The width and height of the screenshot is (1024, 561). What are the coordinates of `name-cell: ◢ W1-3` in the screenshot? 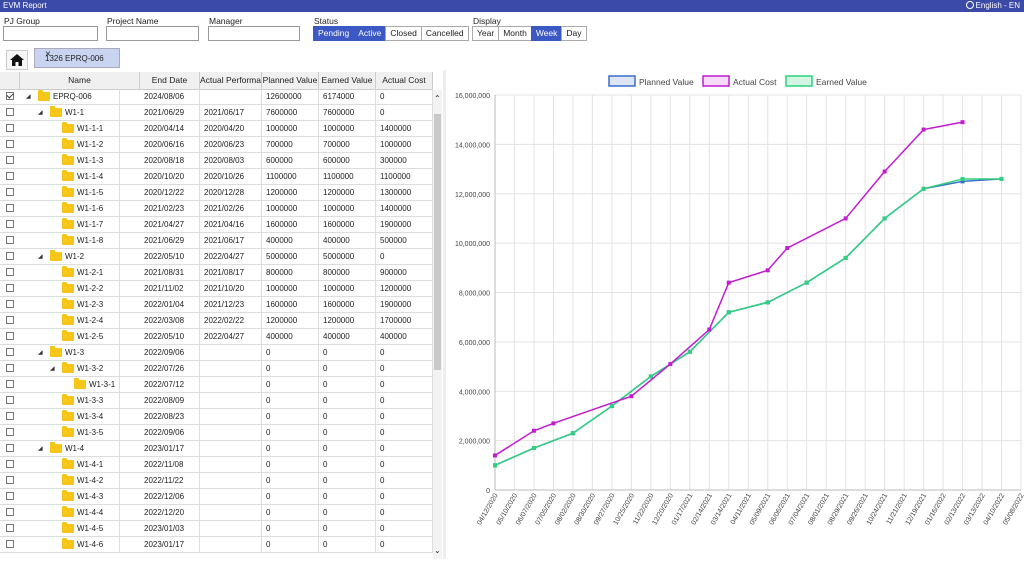 It's located at (70, 352).